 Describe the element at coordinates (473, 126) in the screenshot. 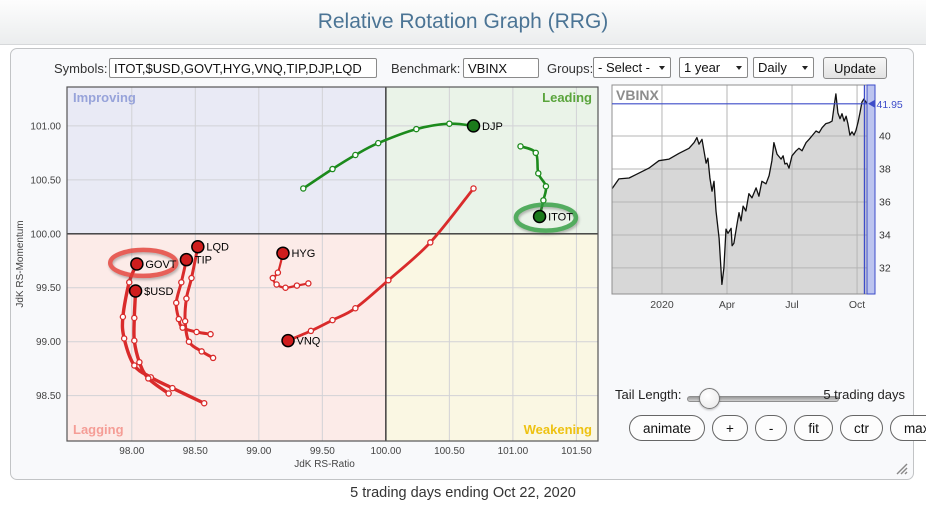

I see `rrg-dot-DJP` at that location.